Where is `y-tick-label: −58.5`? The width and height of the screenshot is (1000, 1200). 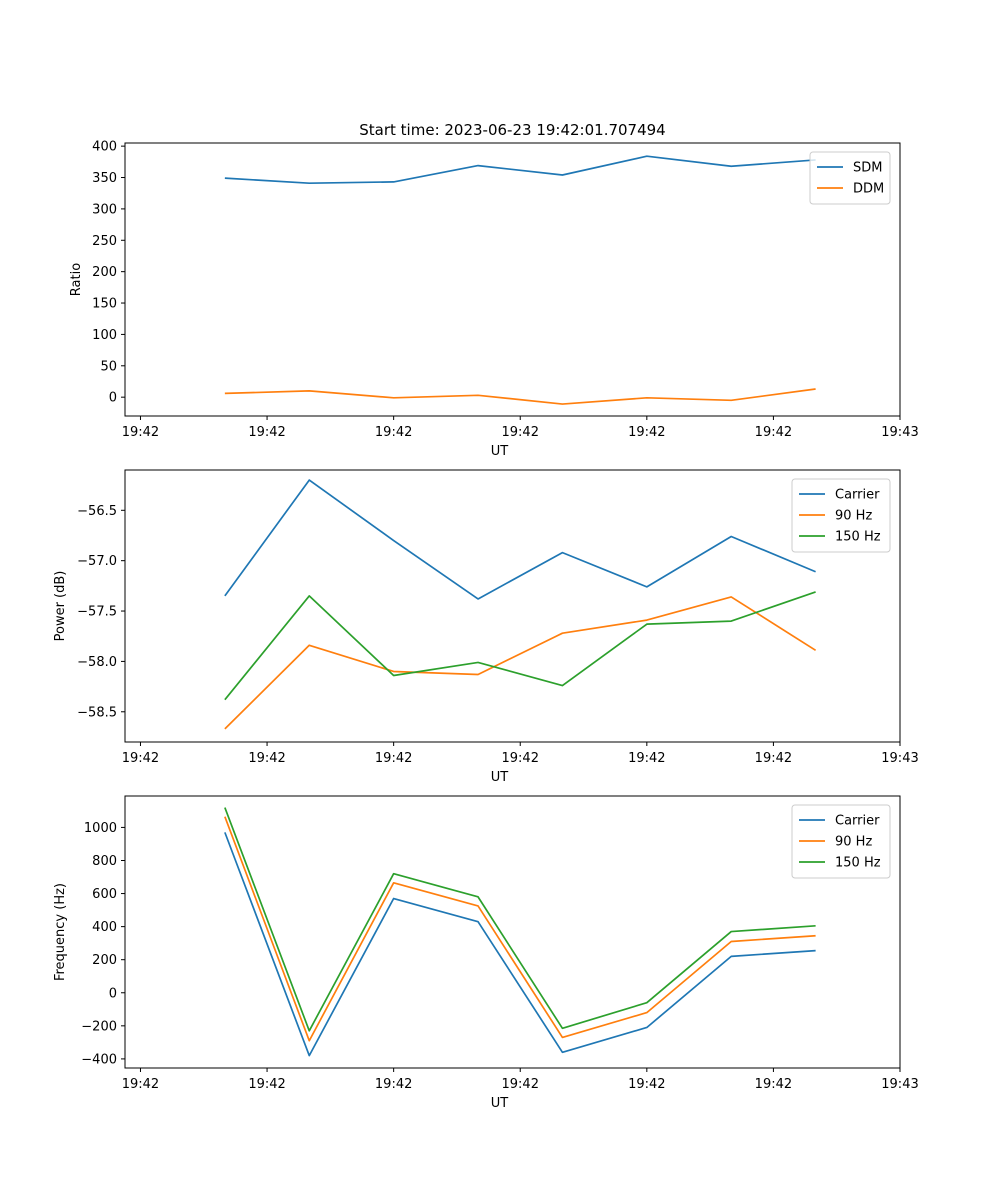
y-tick-label: −58.5 is located at coordinates (97, 712).